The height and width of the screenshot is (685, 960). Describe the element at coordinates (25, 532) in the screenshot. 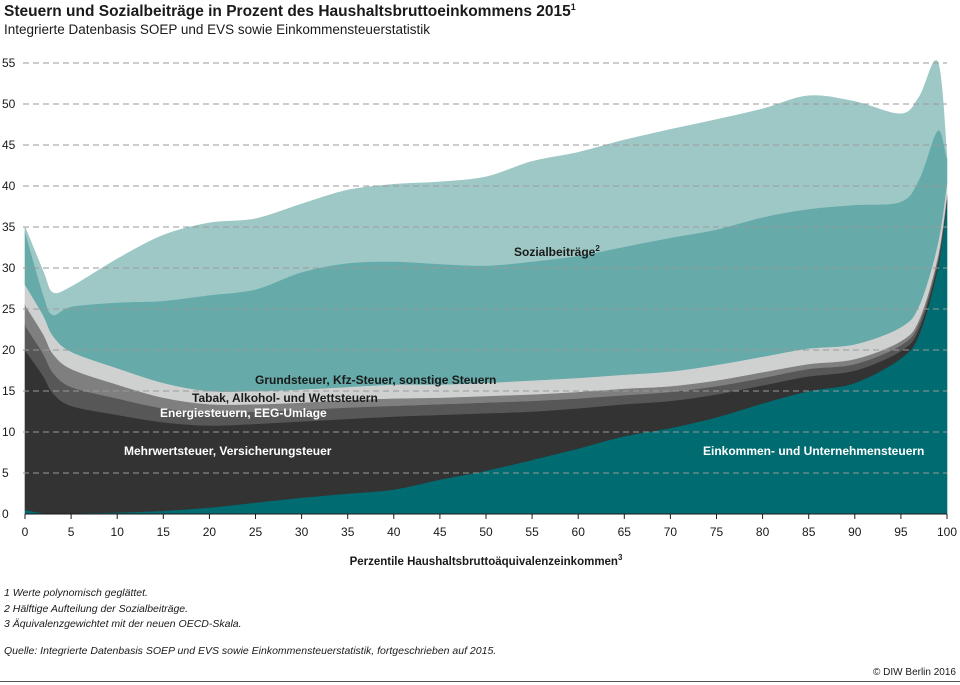

I see `x-tick-label-0: 0` at that location.